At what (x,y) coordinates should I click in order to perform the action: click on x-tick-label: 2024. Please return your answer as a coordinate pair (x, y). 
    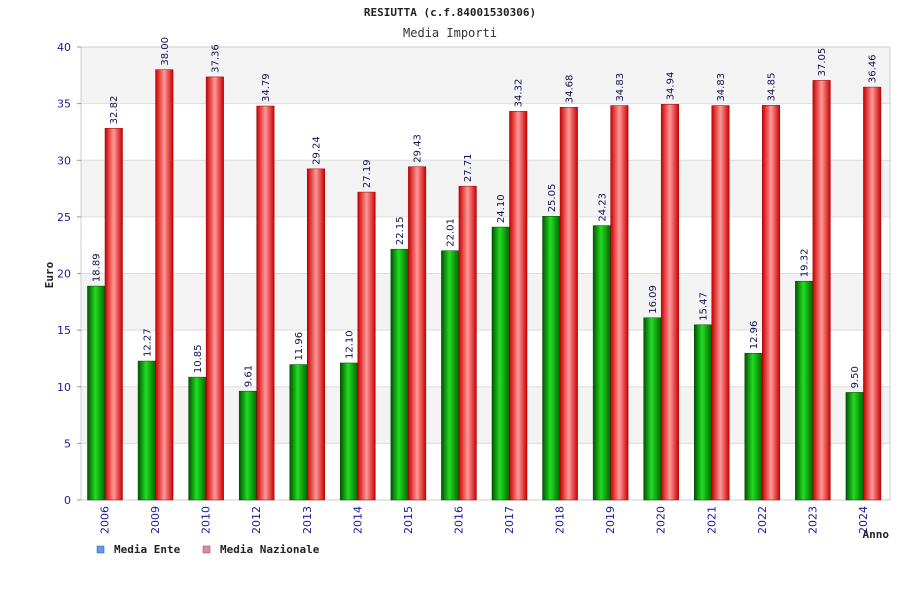
    Looking at the image, I should click on (863, 520).